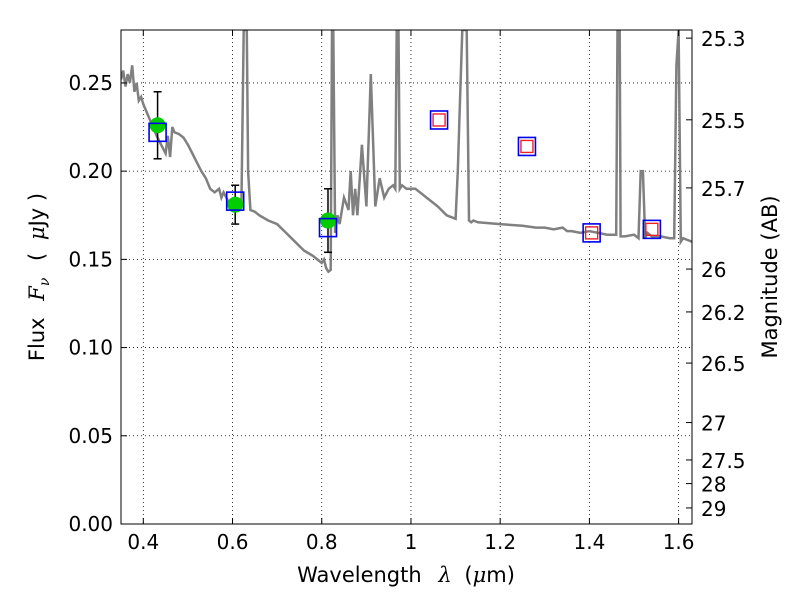 The width and height of the screenshot is (800, 600). What do you see at coordinates (39, 277) in the screenshot?
I see `y-axis-label: Flux Fν ( μJy )` at bounding box center [39, 277].